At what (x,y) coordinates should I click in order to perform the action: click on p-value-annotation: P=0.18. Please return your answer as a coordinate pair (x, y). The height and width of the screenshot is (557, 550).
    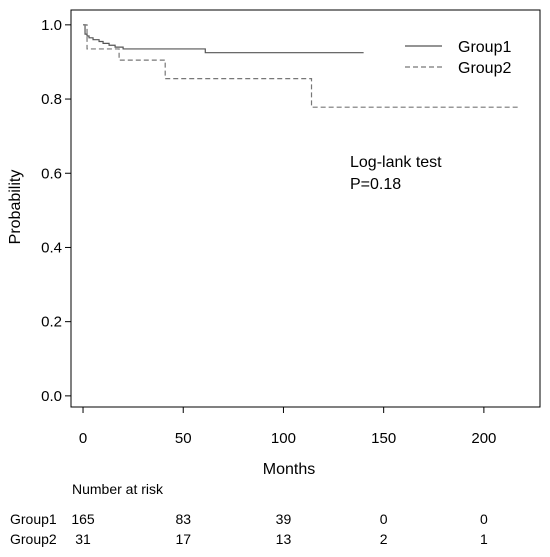
    Looking at the image, I should click on (375, 184).